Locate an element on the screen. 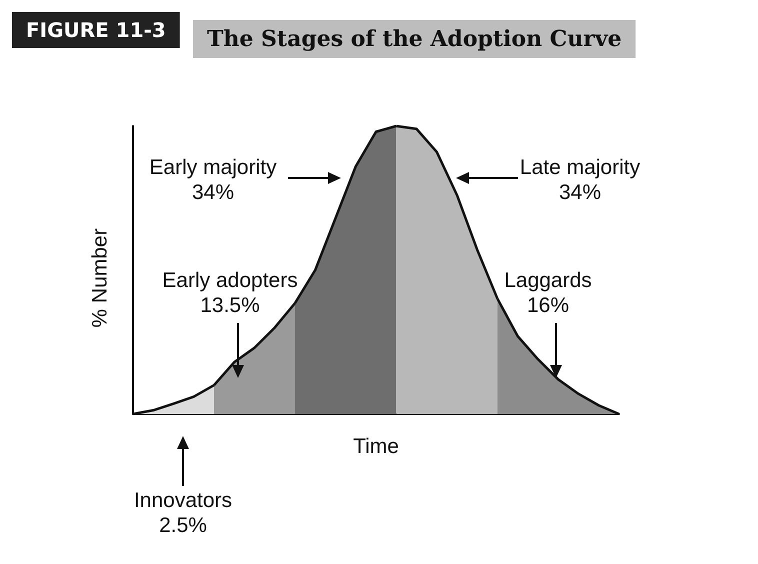 The image size is (758, 564). chart-title: The Stages of the Adoption Curve is located at coordinates (414, 39).